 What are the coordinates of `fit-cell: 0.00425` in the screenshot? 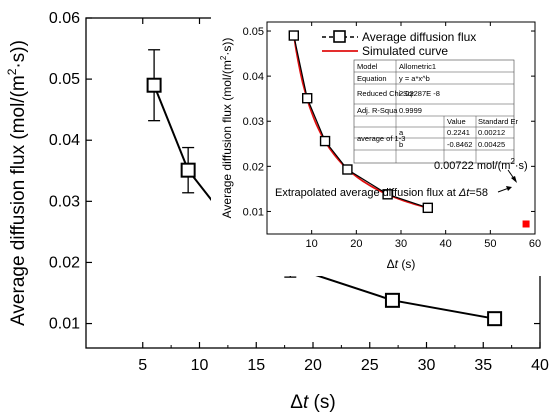 It's located at (491, 144).